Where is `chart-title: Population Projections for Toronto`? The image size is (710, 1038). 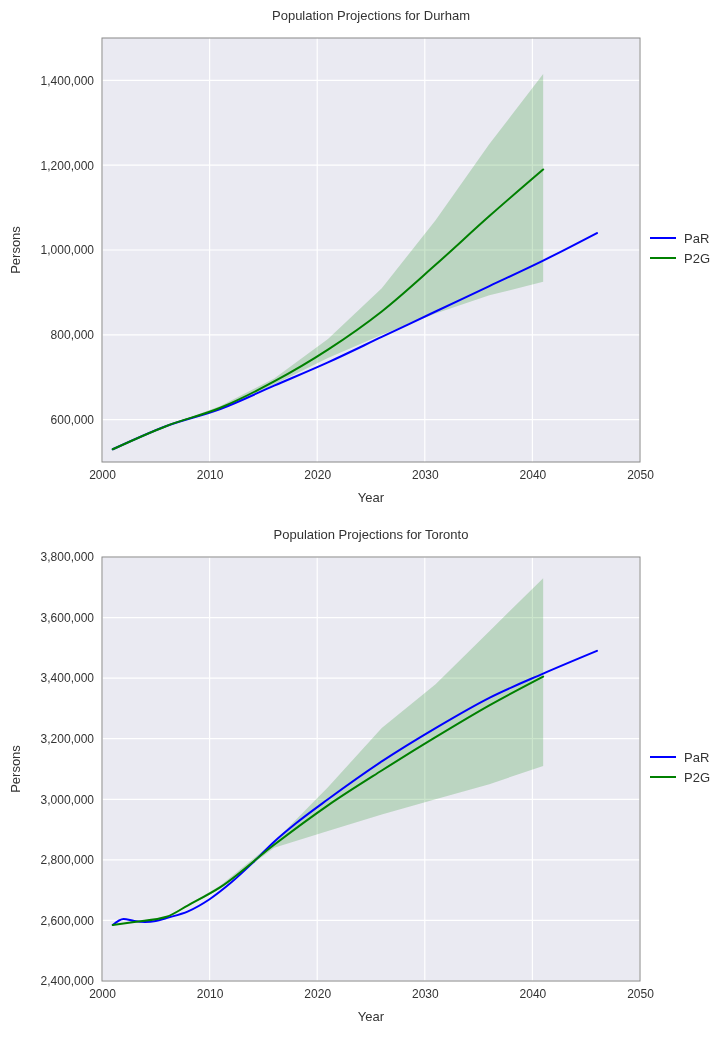 chart-title: Population Projections for Toronto is located at coordinates (371, 534).